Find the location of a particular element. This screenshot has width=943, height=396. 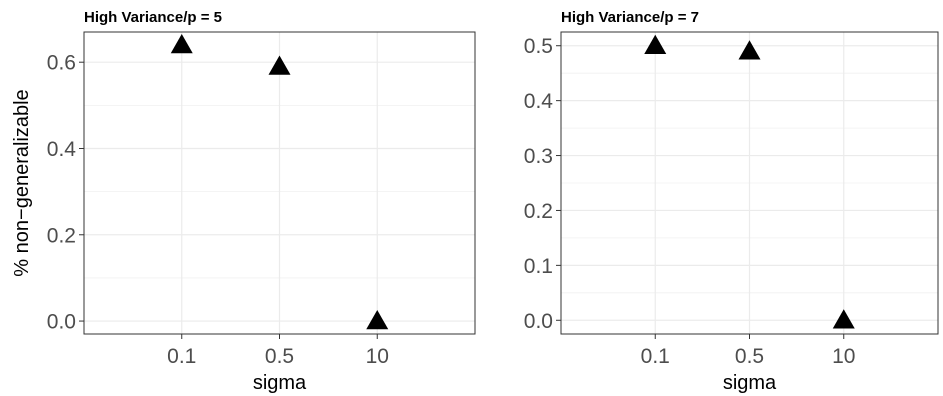

y-axis-title: % non−generalizable is located at coordinates (22, 182).